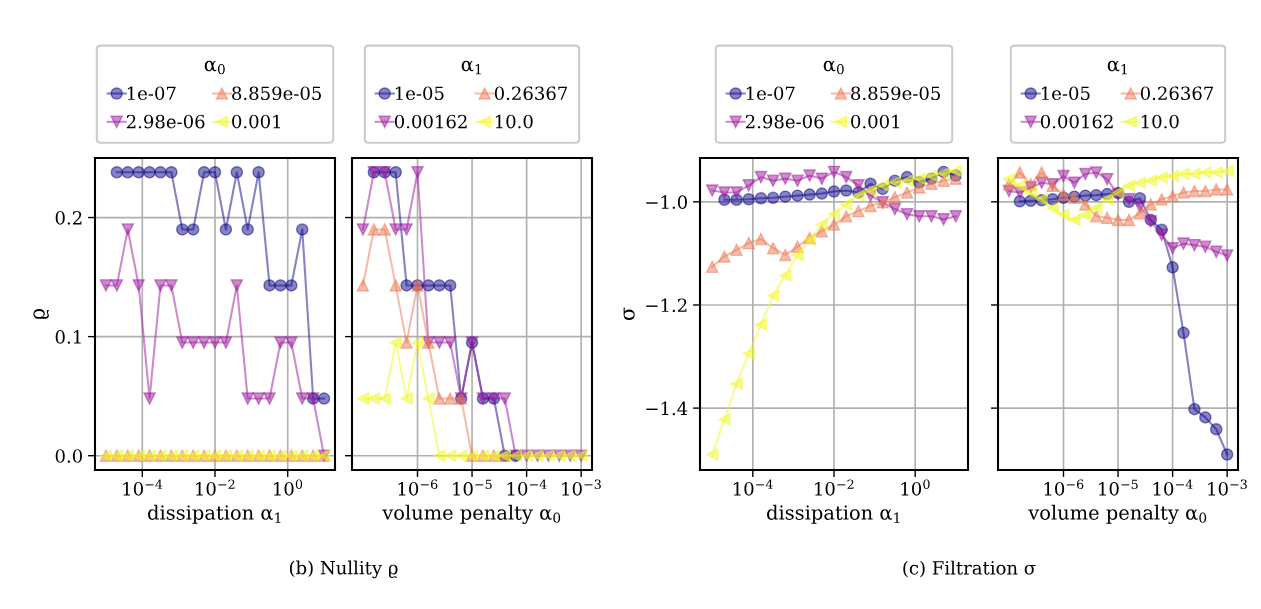  What do you see at coordinates (514, 121) in the screenshot?
I see `legend-label: 10.0` at bounding box center [514, 121].